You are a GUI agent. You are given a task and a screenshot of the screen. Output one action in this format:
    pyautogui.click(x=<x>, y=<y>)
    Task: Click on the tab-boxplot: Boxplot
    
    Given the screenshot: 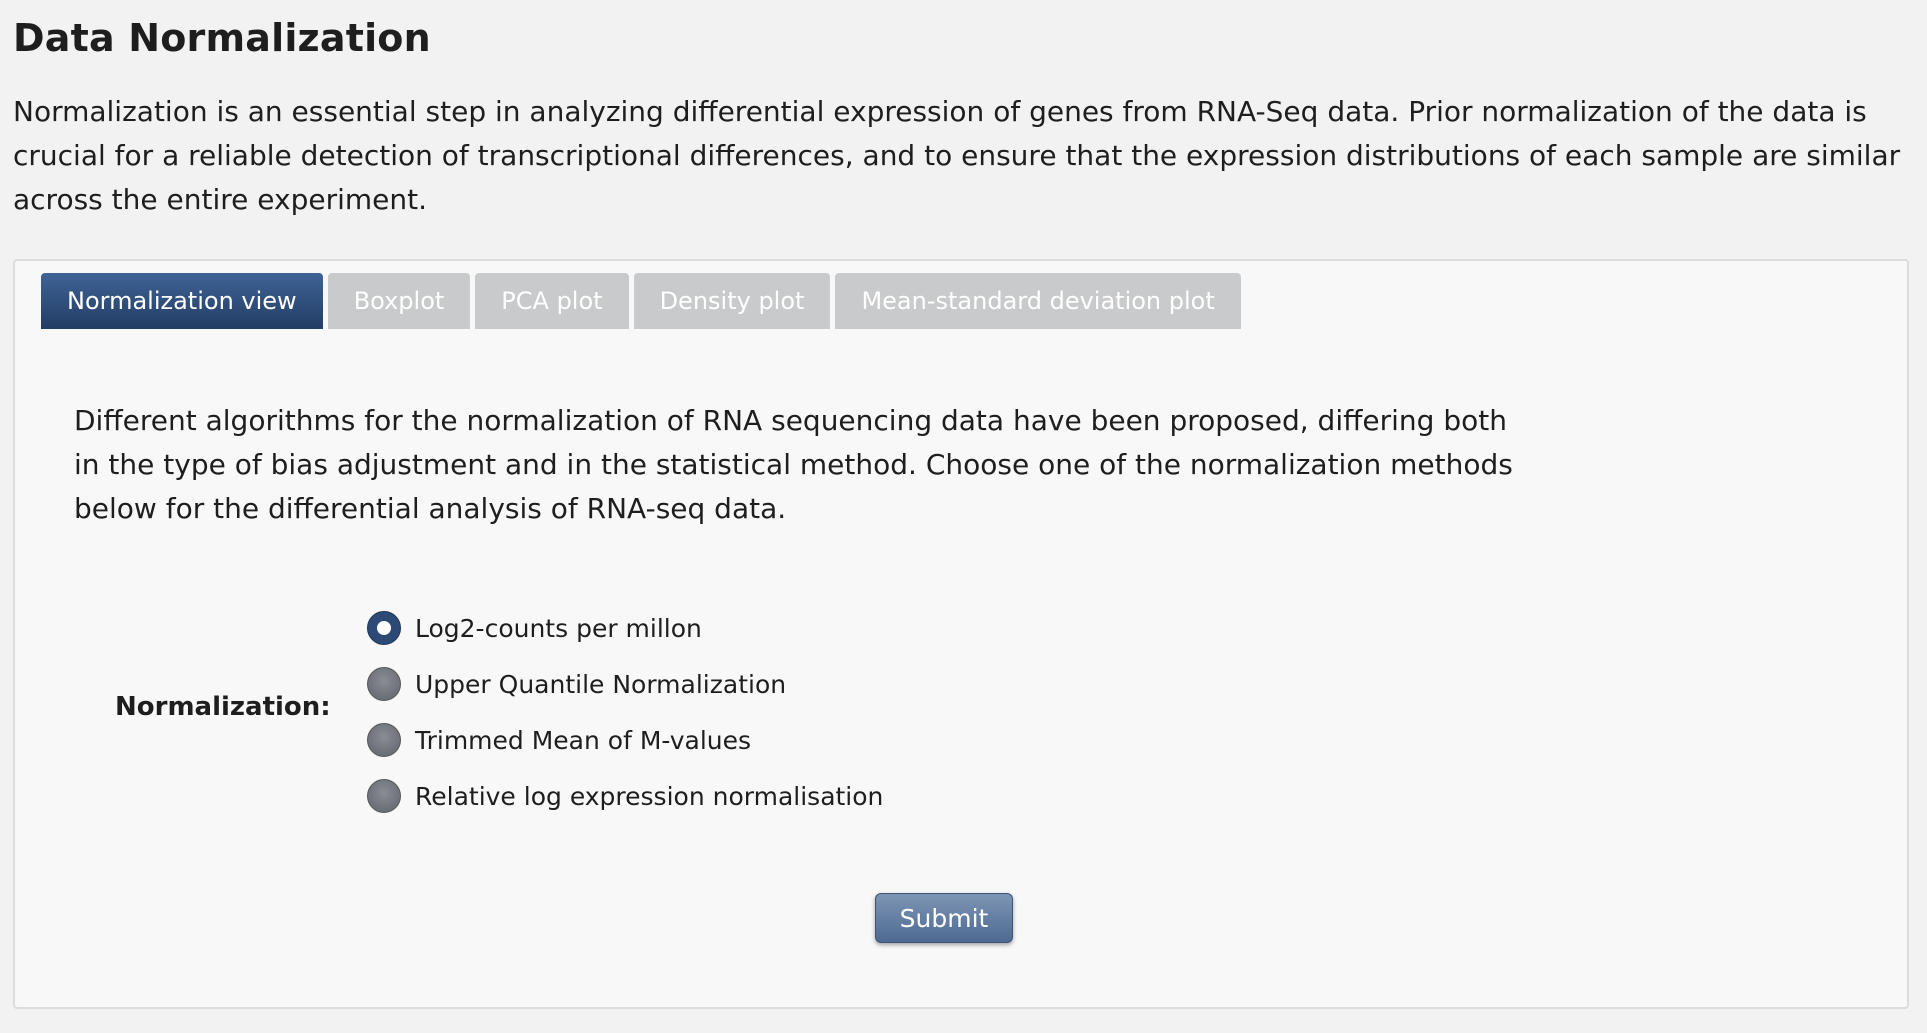 What is the action you would take?
    pyautogui.click(x=399, y=301)
    